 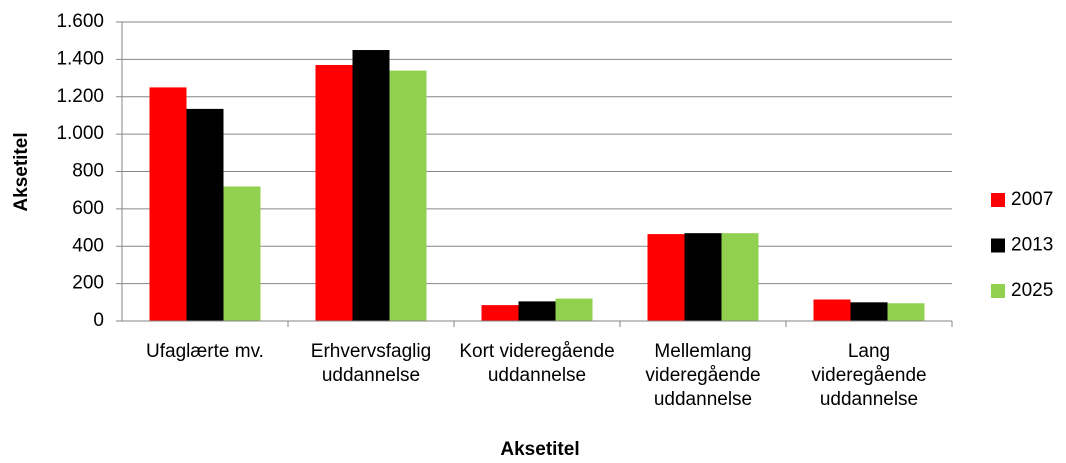 What do you see at coordinates (537, 363) in the screenshot?
I see `x-tick-label: Kort videregående uddannelse` at bounding box center [537, 363].